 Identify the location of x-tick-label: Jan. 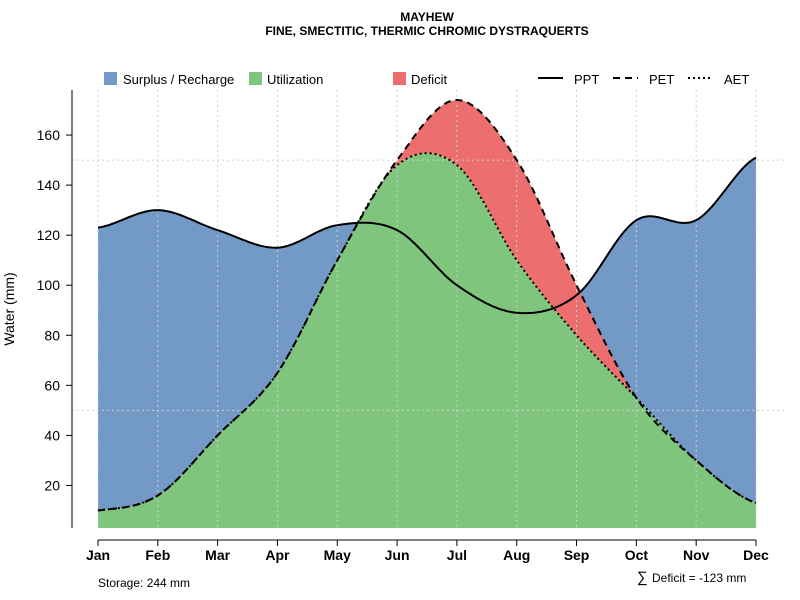
(98, 555).